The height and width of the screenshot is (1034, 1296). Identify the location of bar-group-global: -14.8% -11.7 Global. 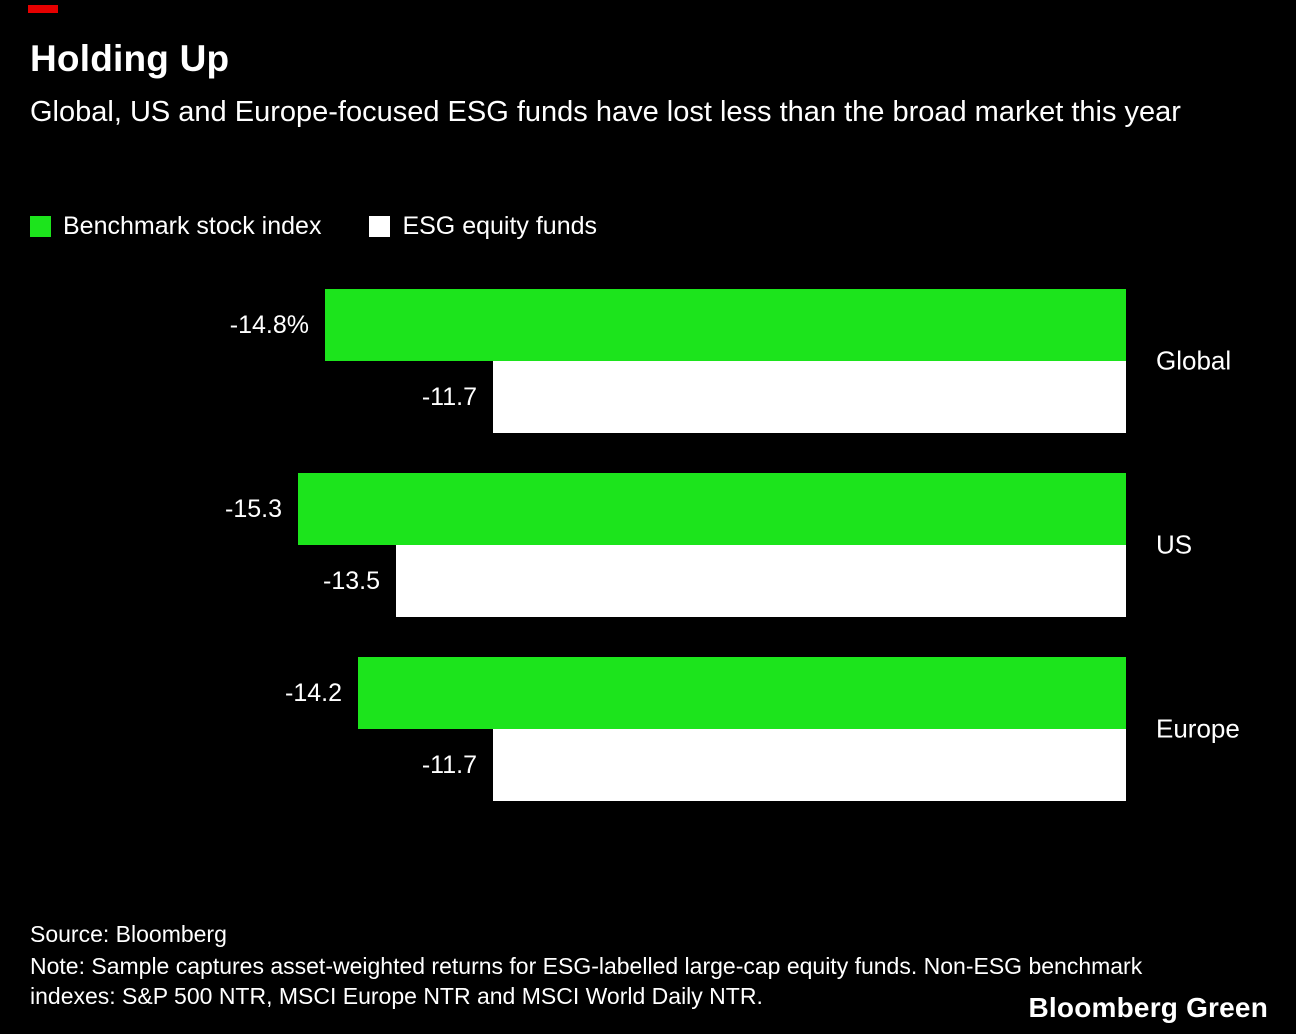
(648, 361).